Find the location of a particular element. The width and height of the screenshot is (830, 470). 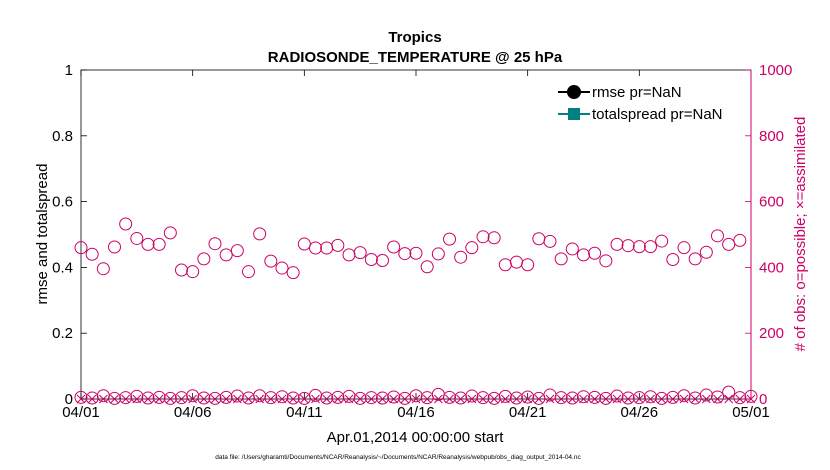

legend-rmse-marker is located at coordinates (574, 92).